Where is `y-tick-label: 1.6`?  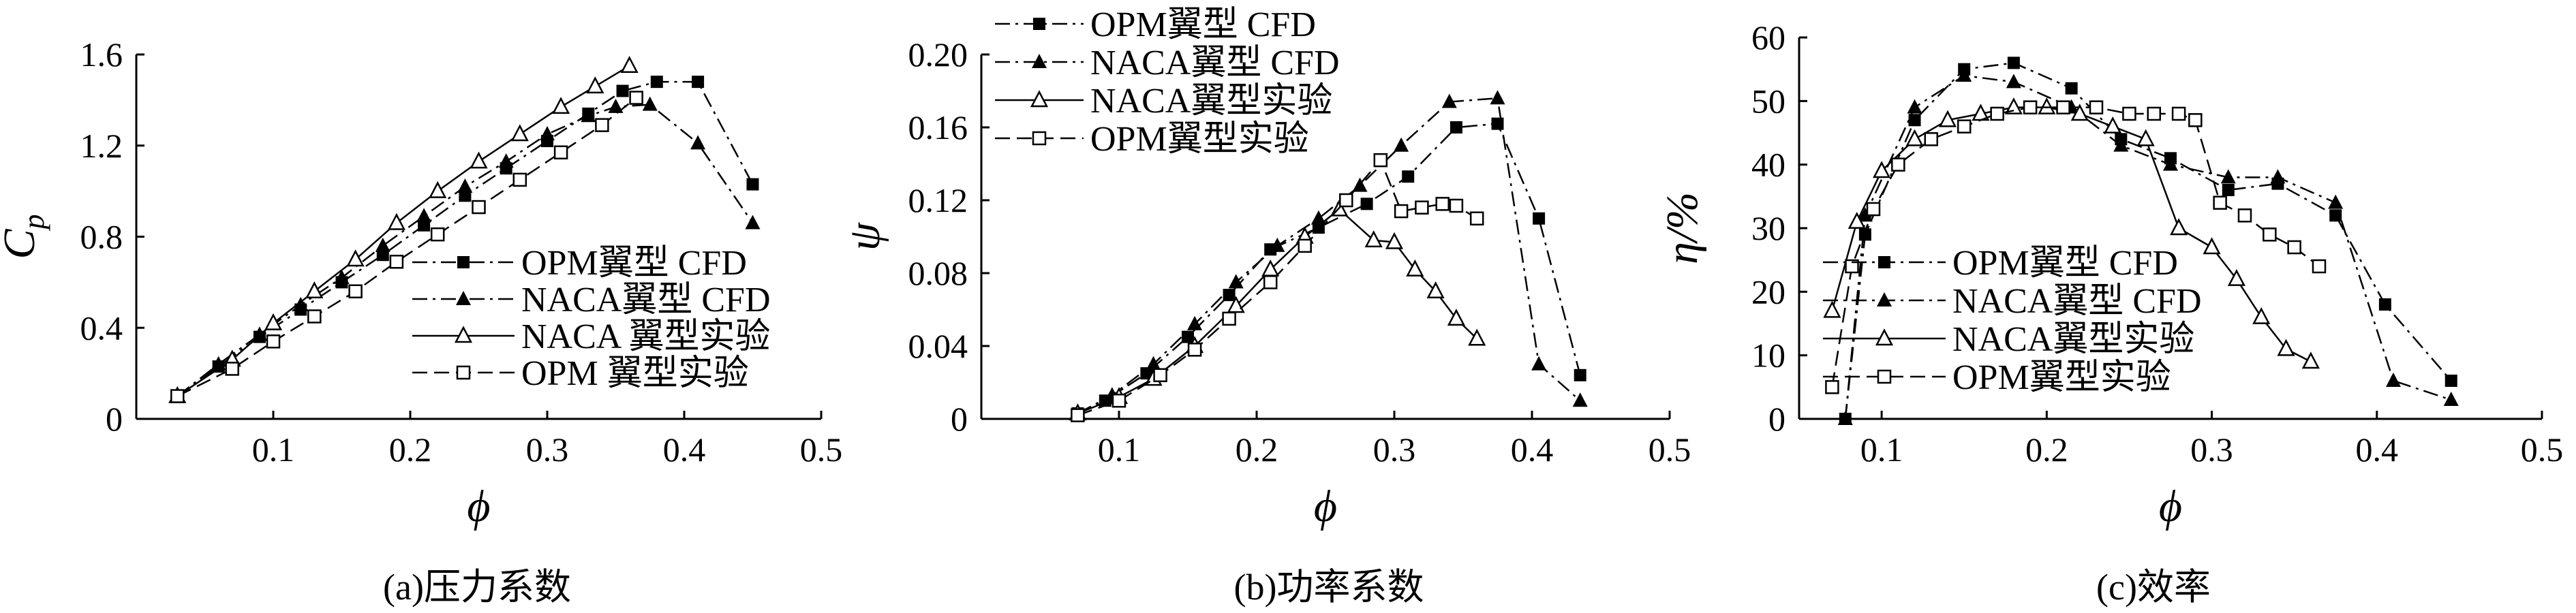 y-tick-label: 1.6 is located at coordinates (101, 54).